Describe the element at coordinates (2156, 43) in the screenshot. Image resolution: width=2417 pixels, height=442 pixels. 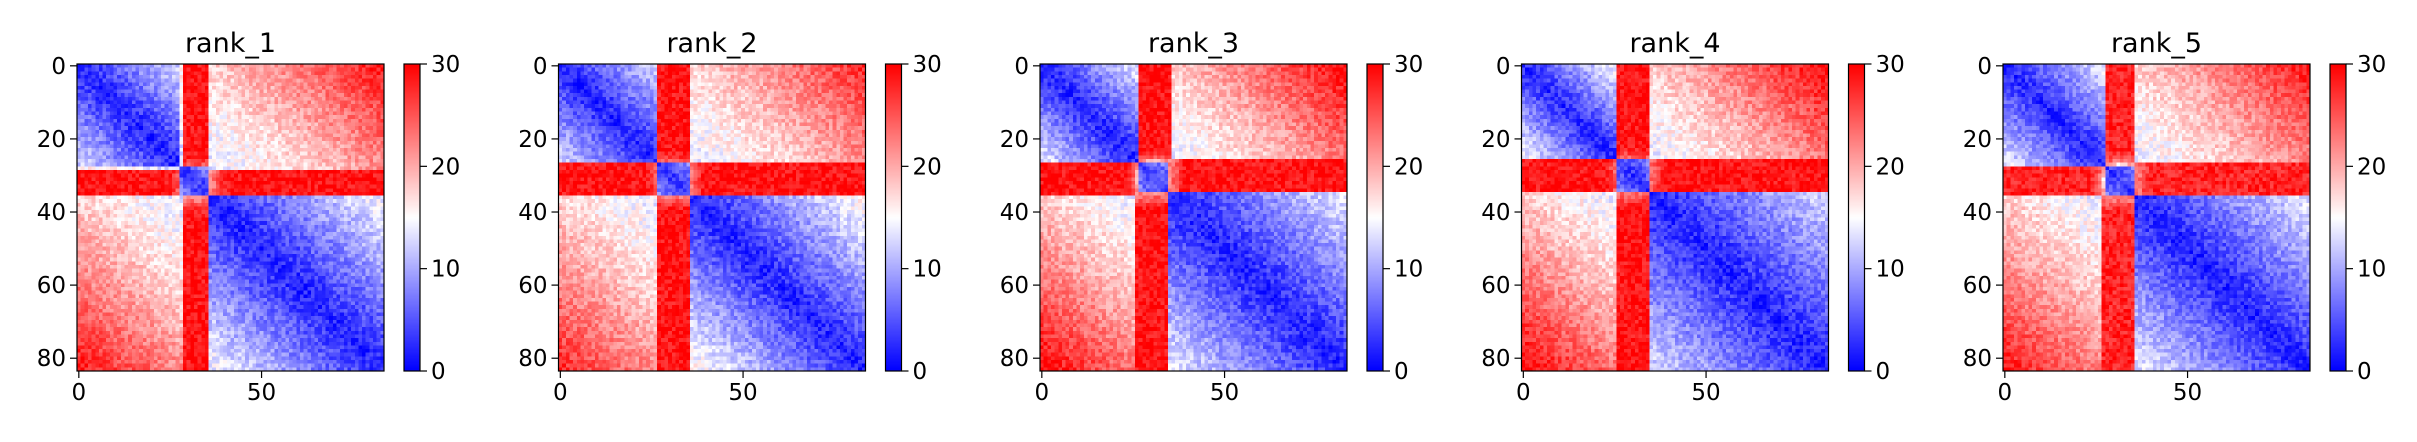
I see `panel-title: rank_5` at that location.